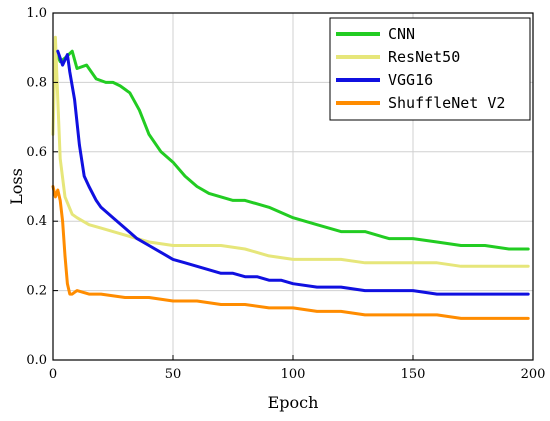 This screenshot has width=550, height=421. What do you see at coordinates (533, 374) in the screenshot?
I see `x-tick-label: 200` at bounding box center [533, 374].